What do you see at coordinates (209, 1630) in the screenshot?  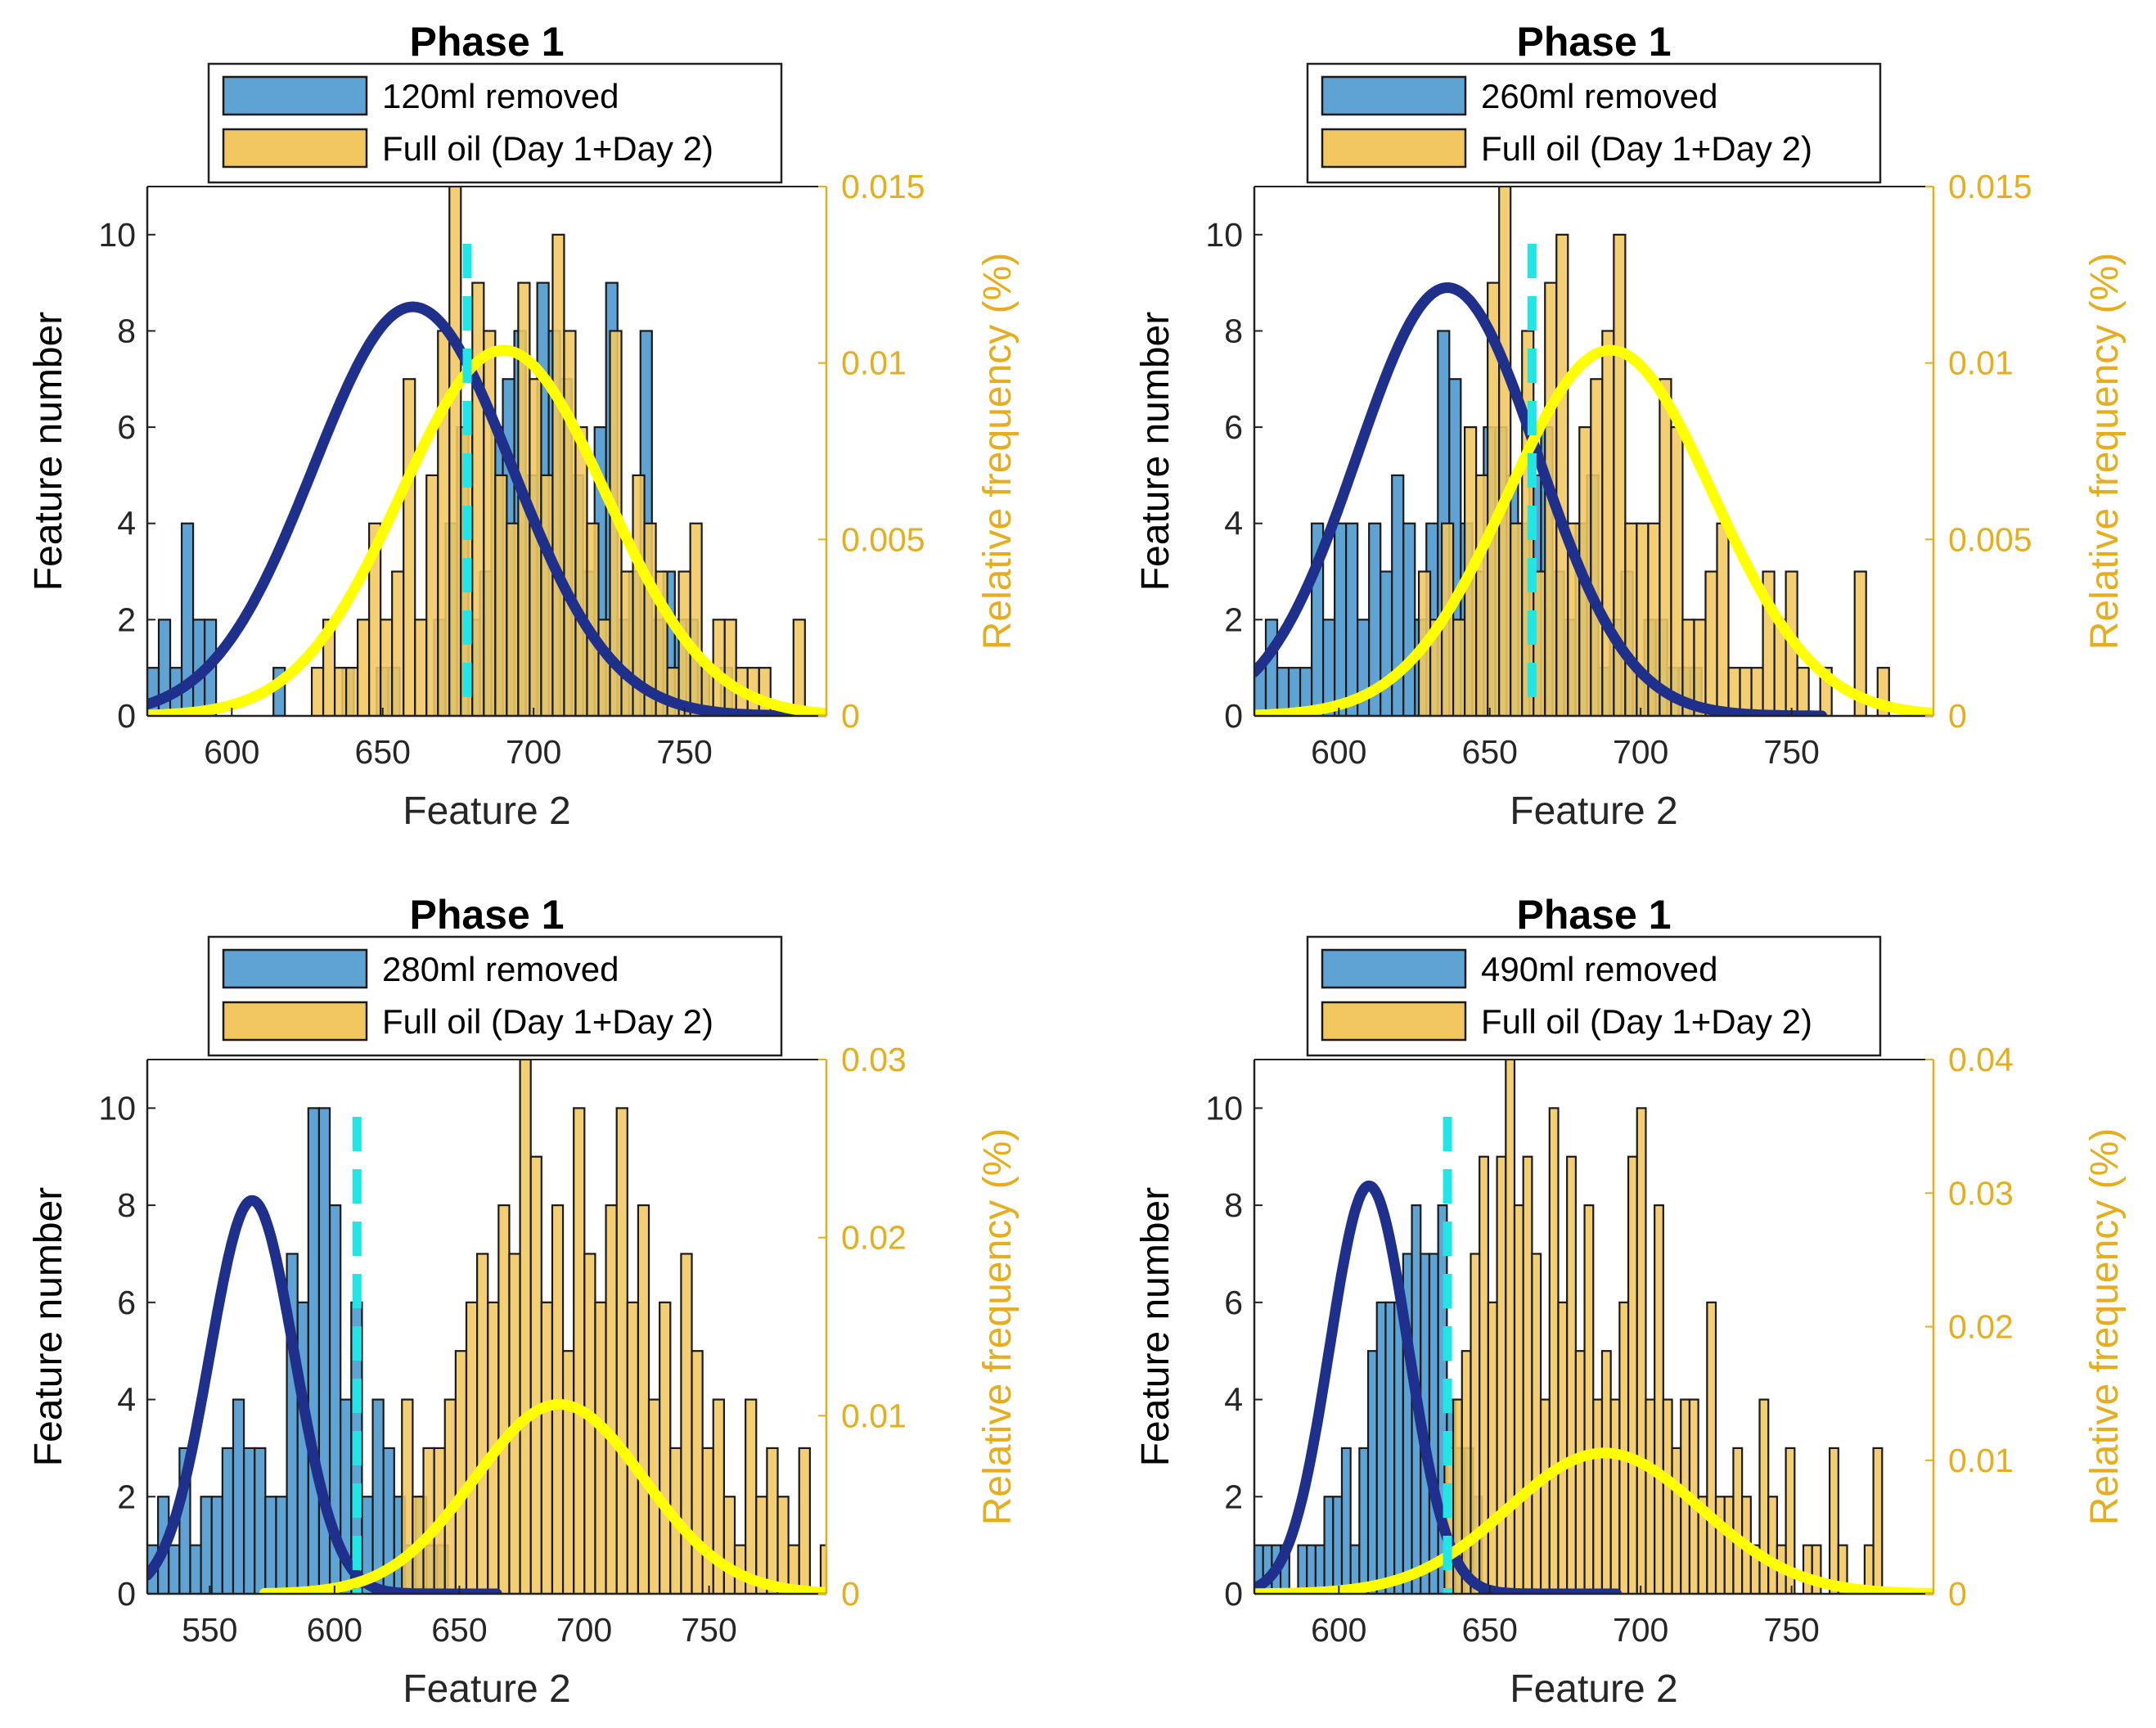 I see `x-tick-label: 550` at bounding box center [209, 1630].